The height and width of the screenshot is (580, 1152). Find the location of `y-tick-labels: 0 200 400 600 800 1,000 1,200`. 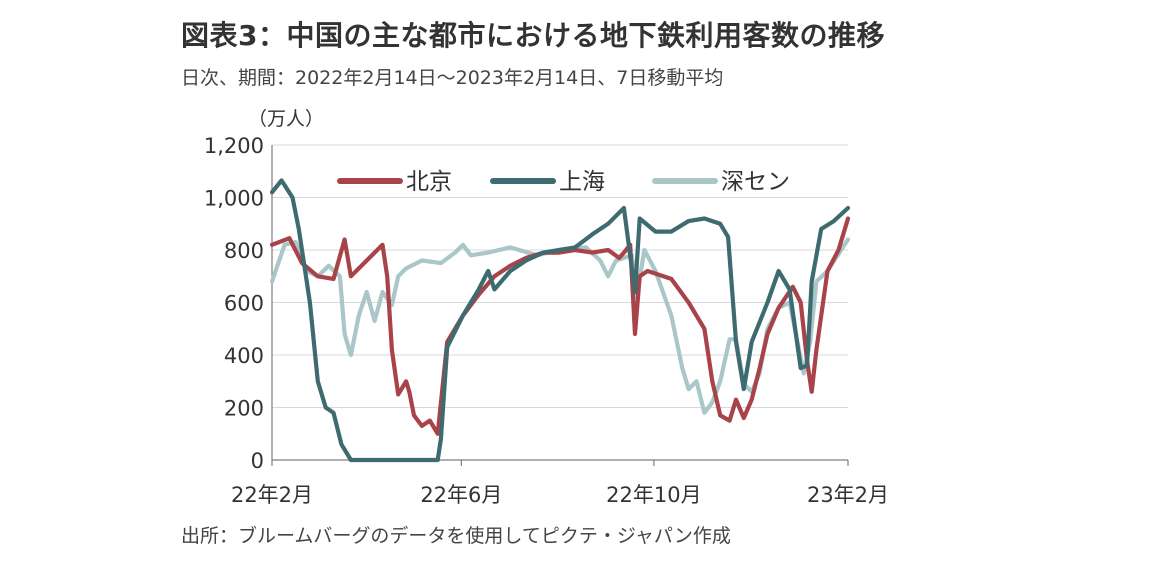

y-tick-labels: 0 200 400 600 800 1,000 1,200 is located at coordinates (234, 303).